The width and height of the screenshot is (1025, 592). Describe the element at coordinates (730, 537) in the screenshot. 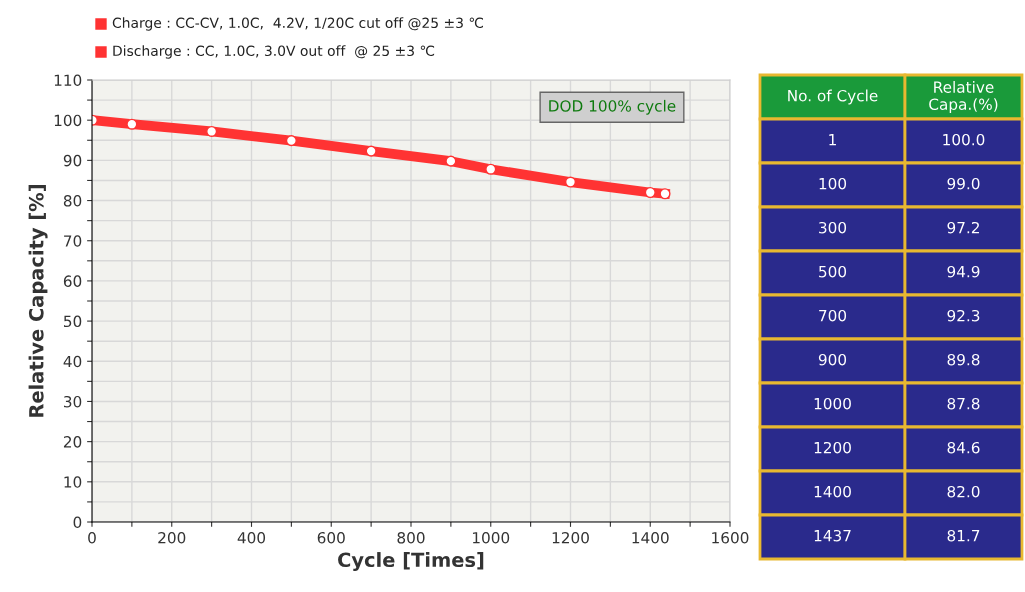

I see `x-tick-label: 1600` at that location.